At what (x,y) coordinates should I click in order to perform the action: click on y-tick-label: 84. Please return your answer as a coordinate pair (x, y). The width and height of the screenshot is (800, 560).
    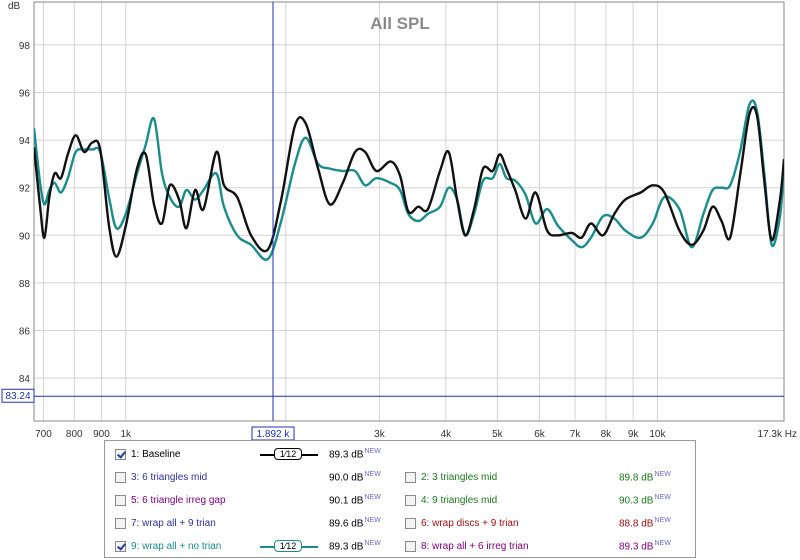
    Looking at the image, I should click on (25, 379).